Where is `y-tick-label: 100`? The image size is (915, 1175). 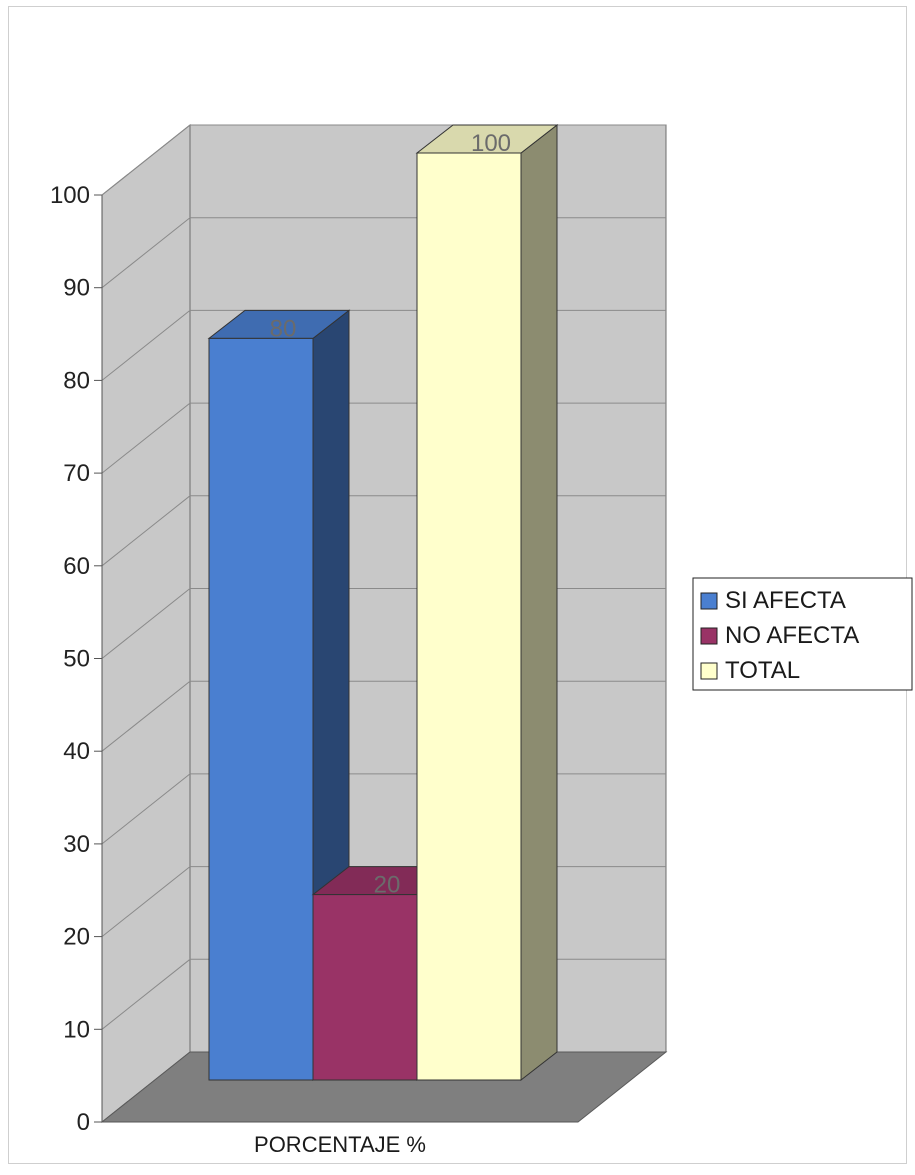
y-tick-label: 100 is located at coordinates (70, 195).